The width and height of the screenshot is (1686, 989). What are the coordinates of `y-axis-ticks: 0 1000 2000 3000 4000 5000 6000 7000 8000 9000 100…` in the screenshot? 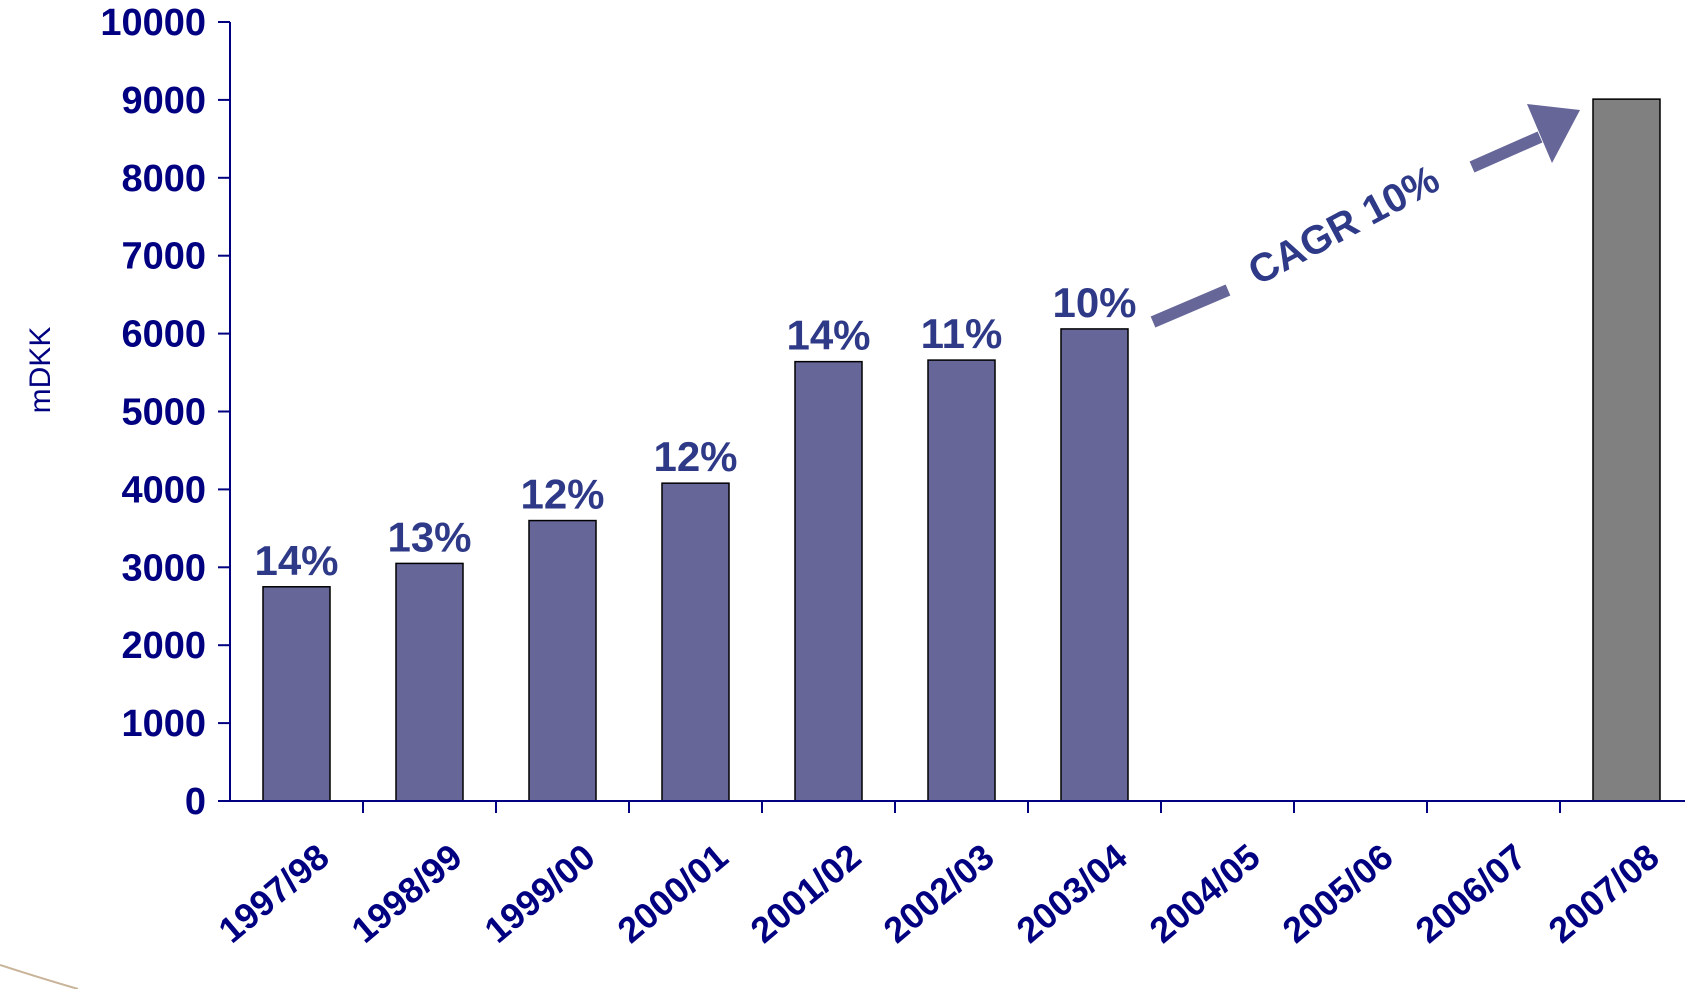 It's located at (165, 412).